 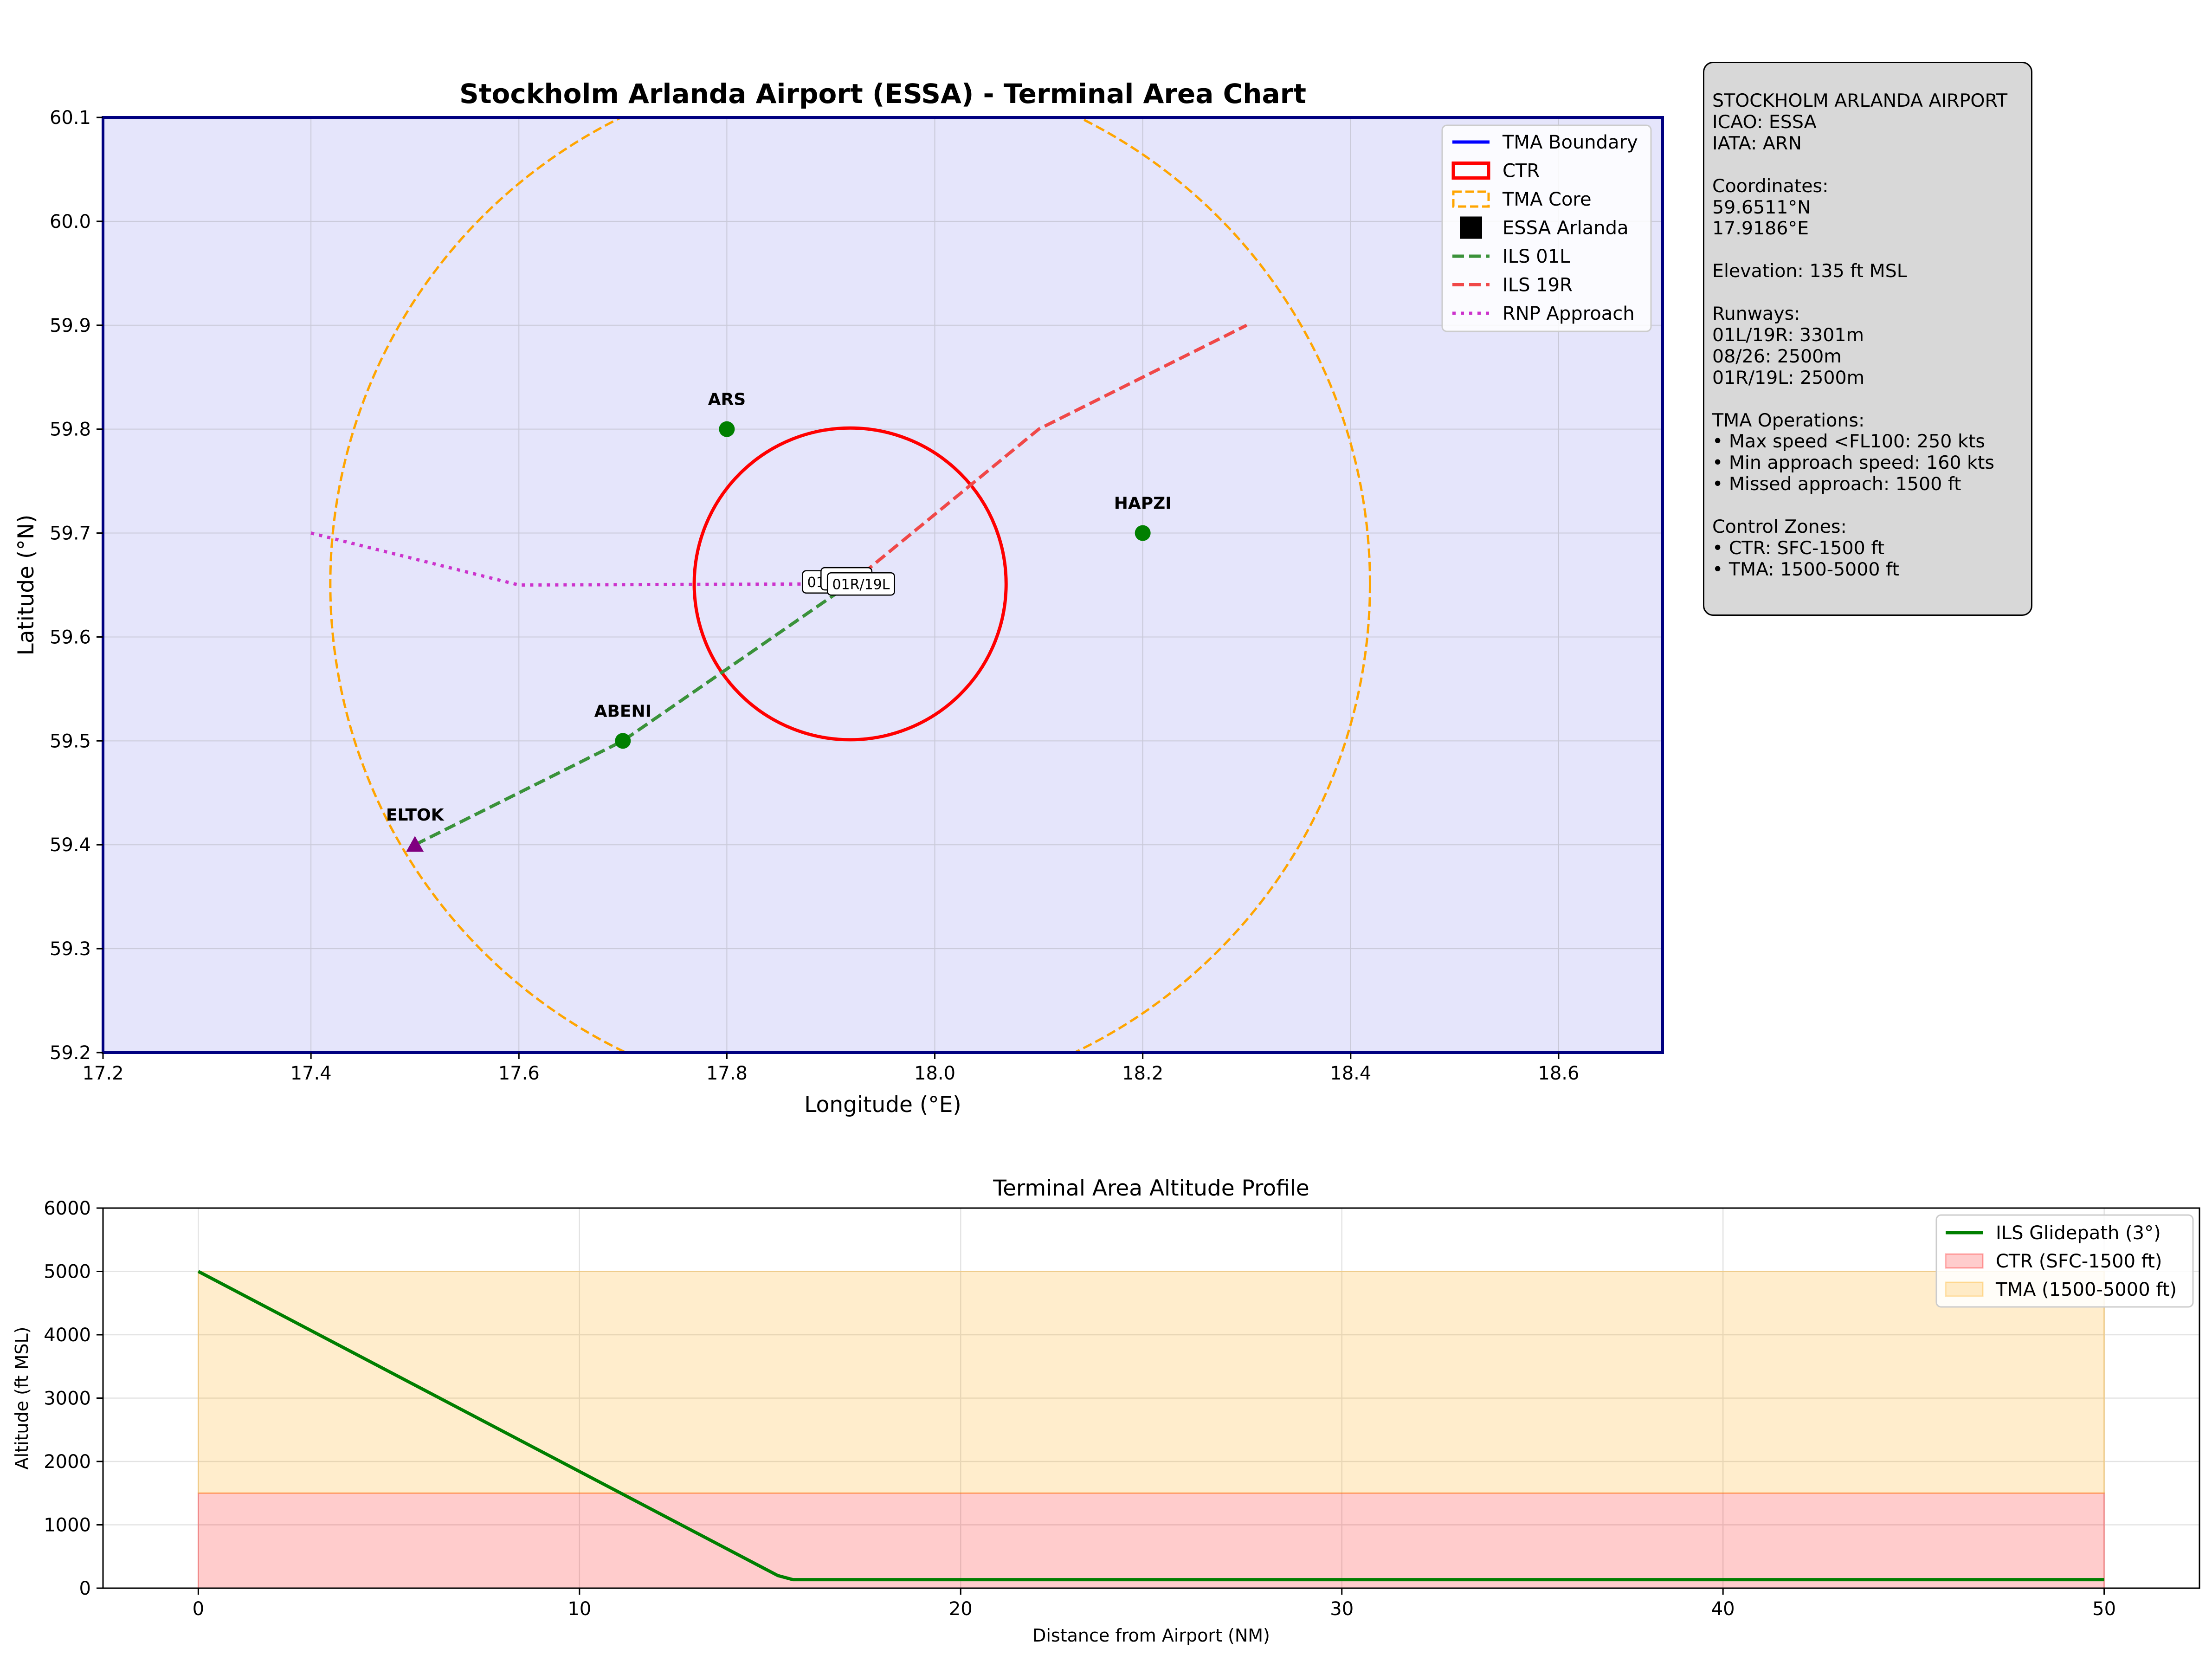 What do you see at coordinates (1569, 314) in the screenshot?
I see `legend-entry-label: RNP Approach` at bounding box center [1569, 314].